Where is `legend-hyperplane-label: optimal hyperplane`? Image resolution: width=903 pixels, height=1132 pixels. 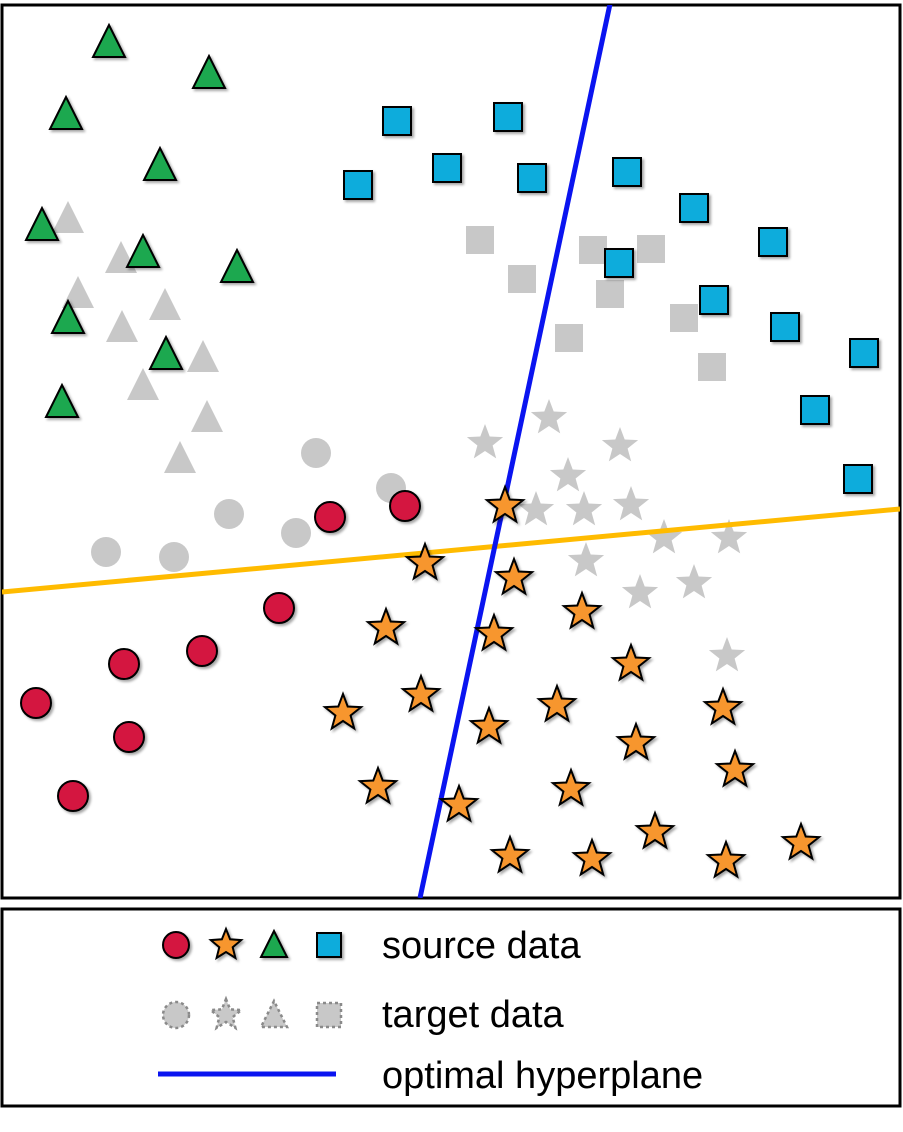 legend-hyperplane-label: optimal hyperplane is located at coordinates (542, 1076).